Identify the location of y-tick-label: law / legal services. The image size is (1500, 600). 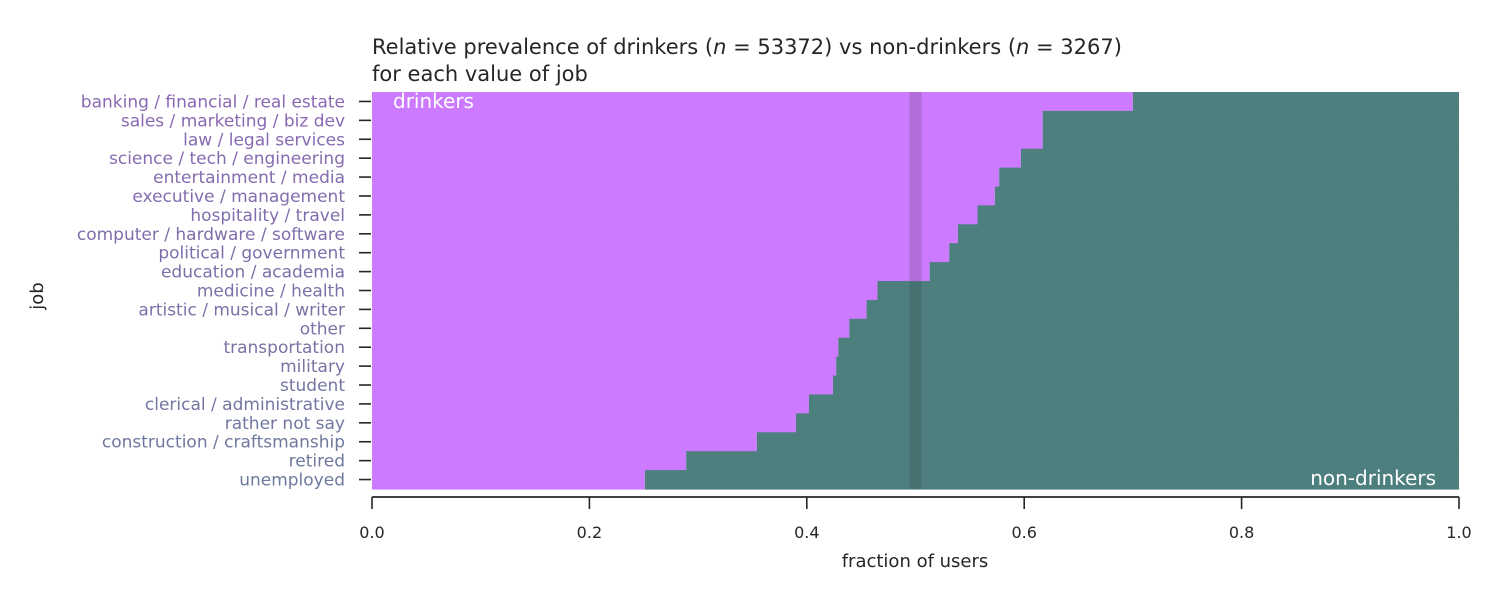
(264, 140).